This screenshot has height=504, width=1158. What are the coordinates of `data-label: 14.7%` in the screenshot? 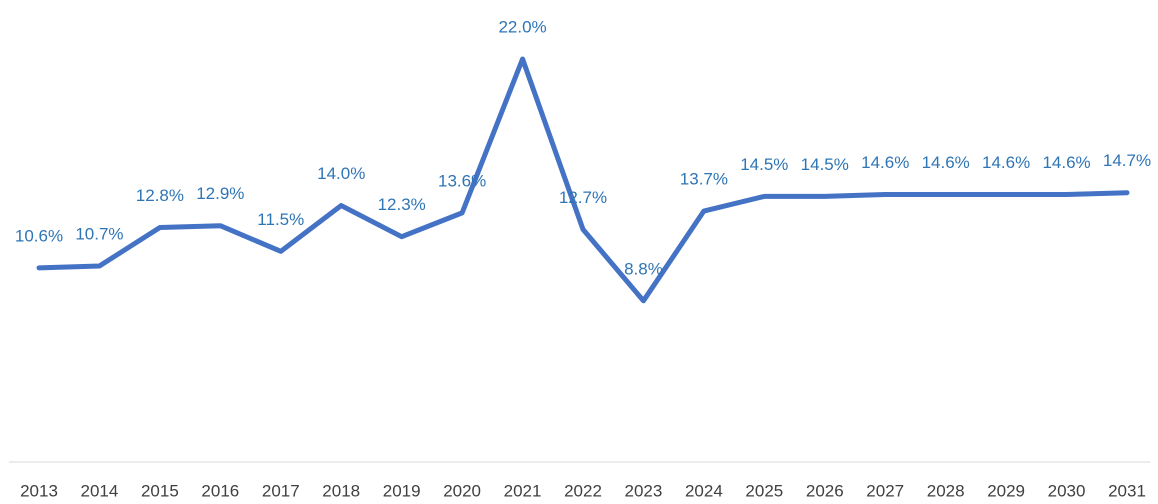 It's located at (1127, 160).